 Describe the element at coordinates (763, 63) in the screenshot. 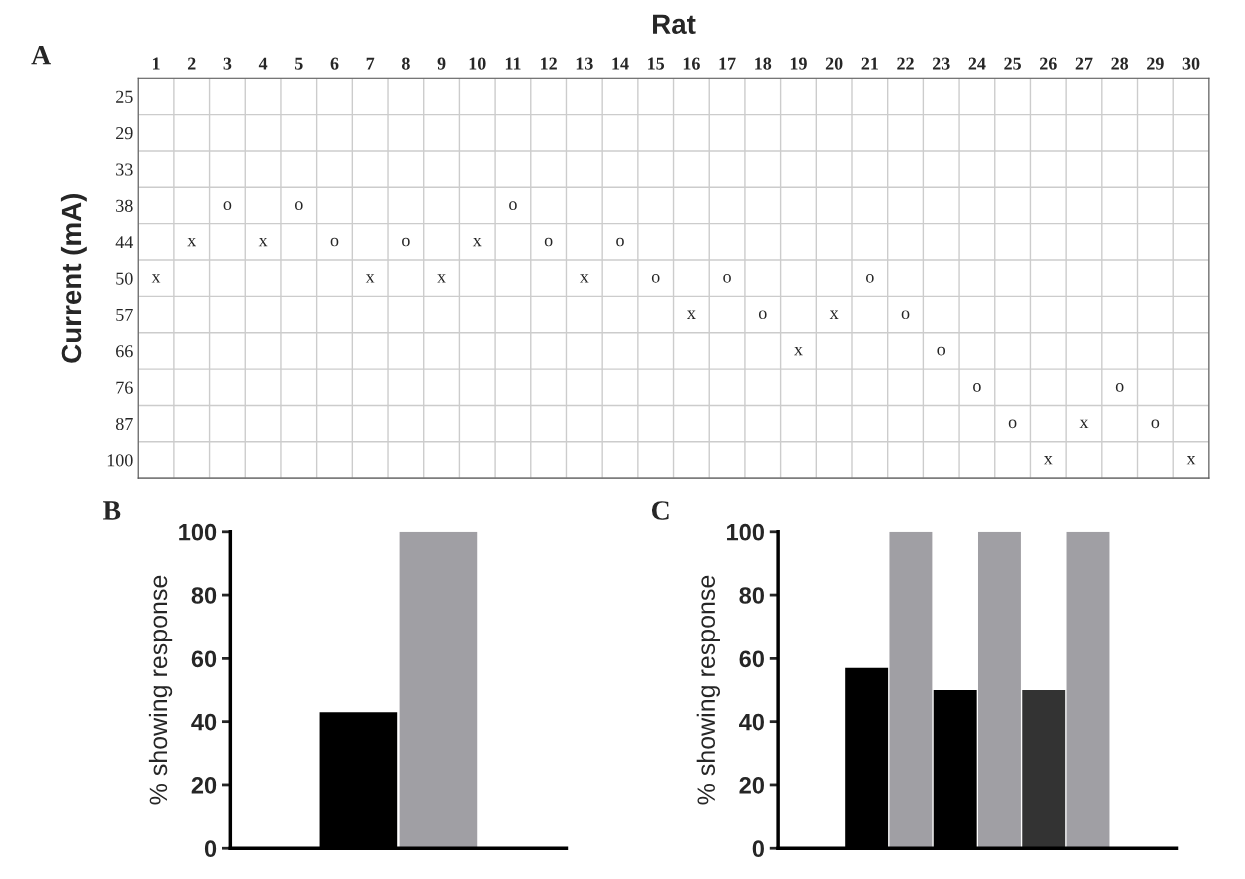

I see `x-tick-label: 18` at that location.